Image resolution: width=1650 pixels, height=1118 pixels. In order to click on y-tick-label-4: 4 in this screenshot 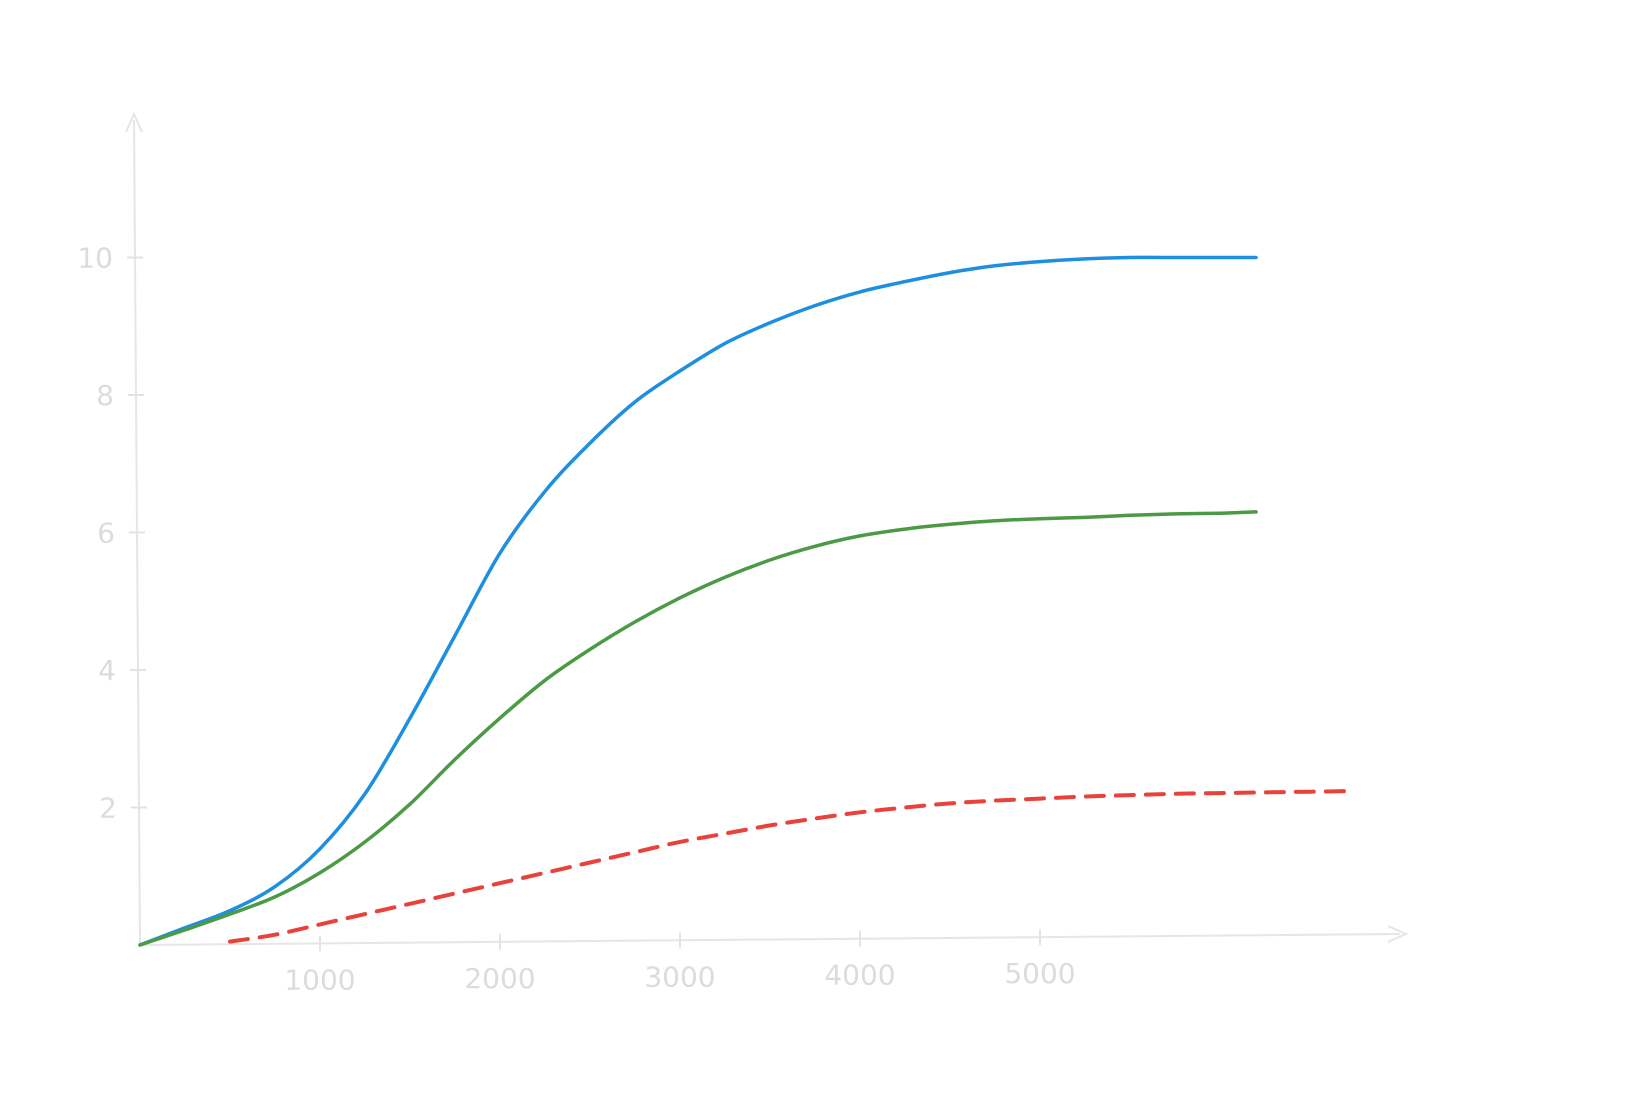, I will do `click(107, 670)`.